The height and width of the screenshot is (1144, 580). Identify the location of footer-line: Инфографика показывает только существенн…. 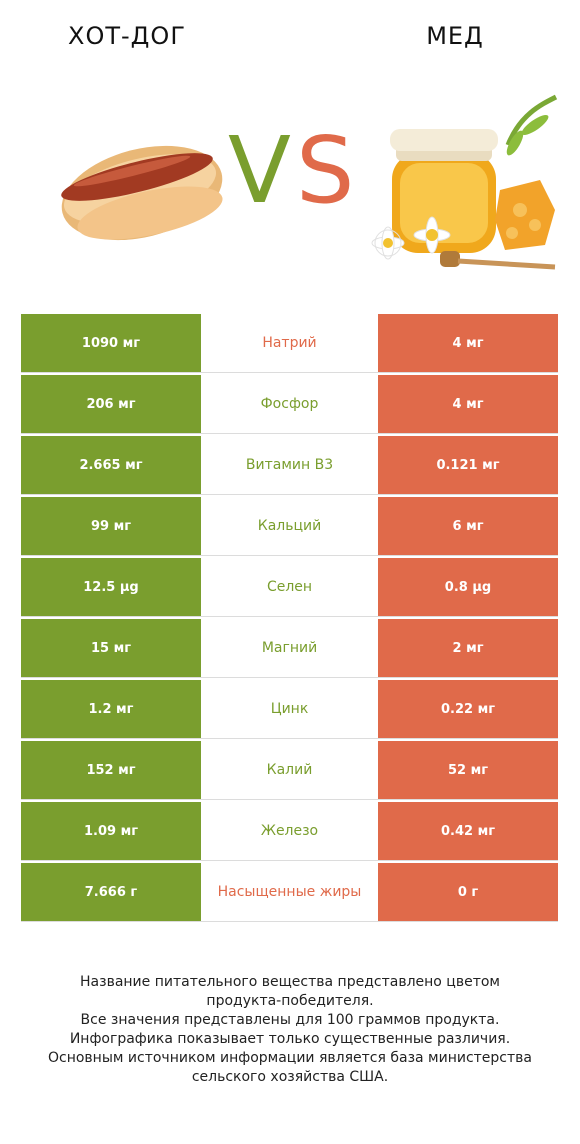
(290, 1039).